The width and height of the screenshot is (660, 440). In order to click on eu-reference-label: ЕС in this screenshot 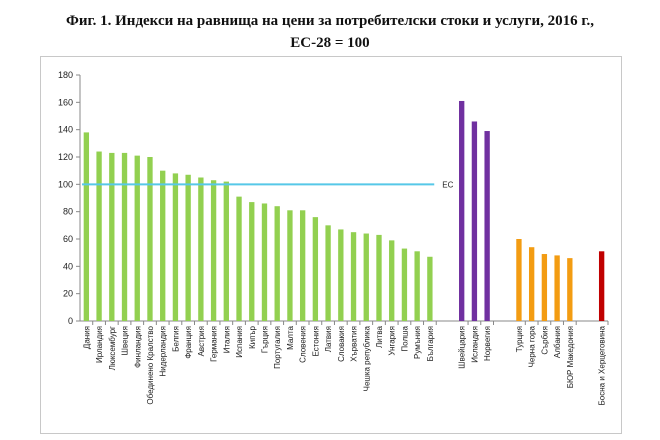, I will do `click(447, 184)`.